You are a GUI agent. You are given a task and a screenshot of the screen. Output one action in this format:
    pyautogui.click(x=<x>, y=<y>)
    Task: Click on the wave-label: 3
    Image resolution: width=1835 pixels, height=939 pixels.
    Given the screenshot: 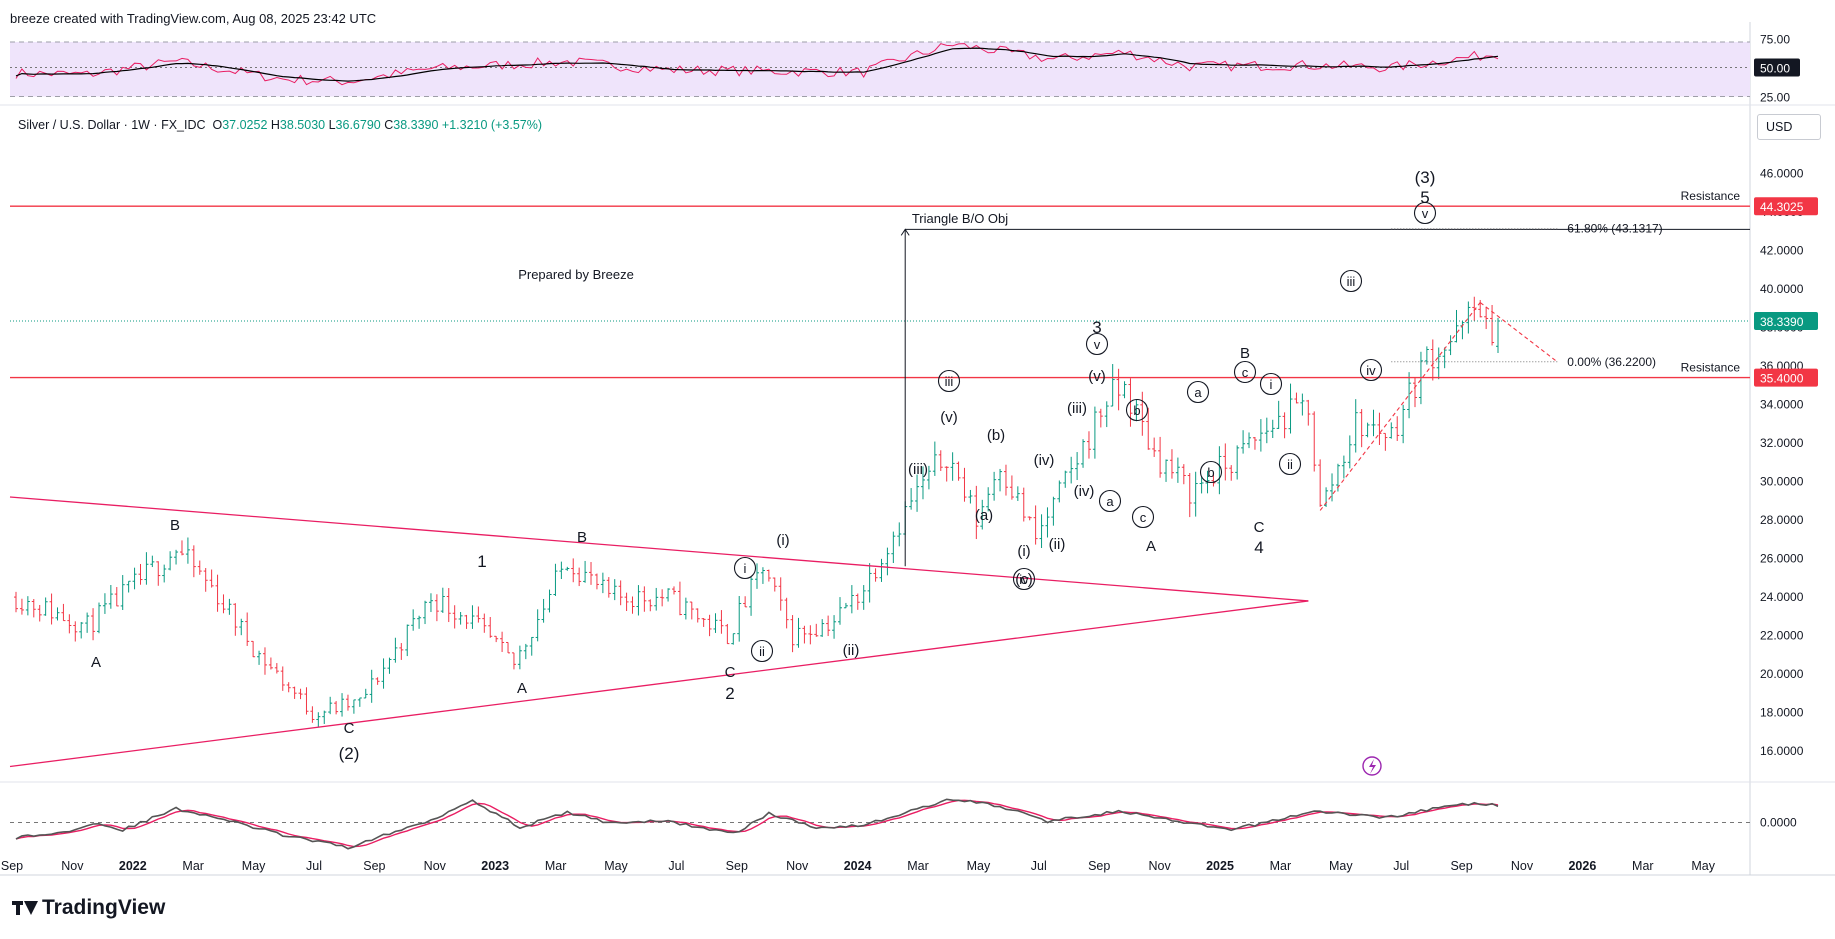 What is the action you would take?
    pyautogui.click(x=1096, y=327)
    